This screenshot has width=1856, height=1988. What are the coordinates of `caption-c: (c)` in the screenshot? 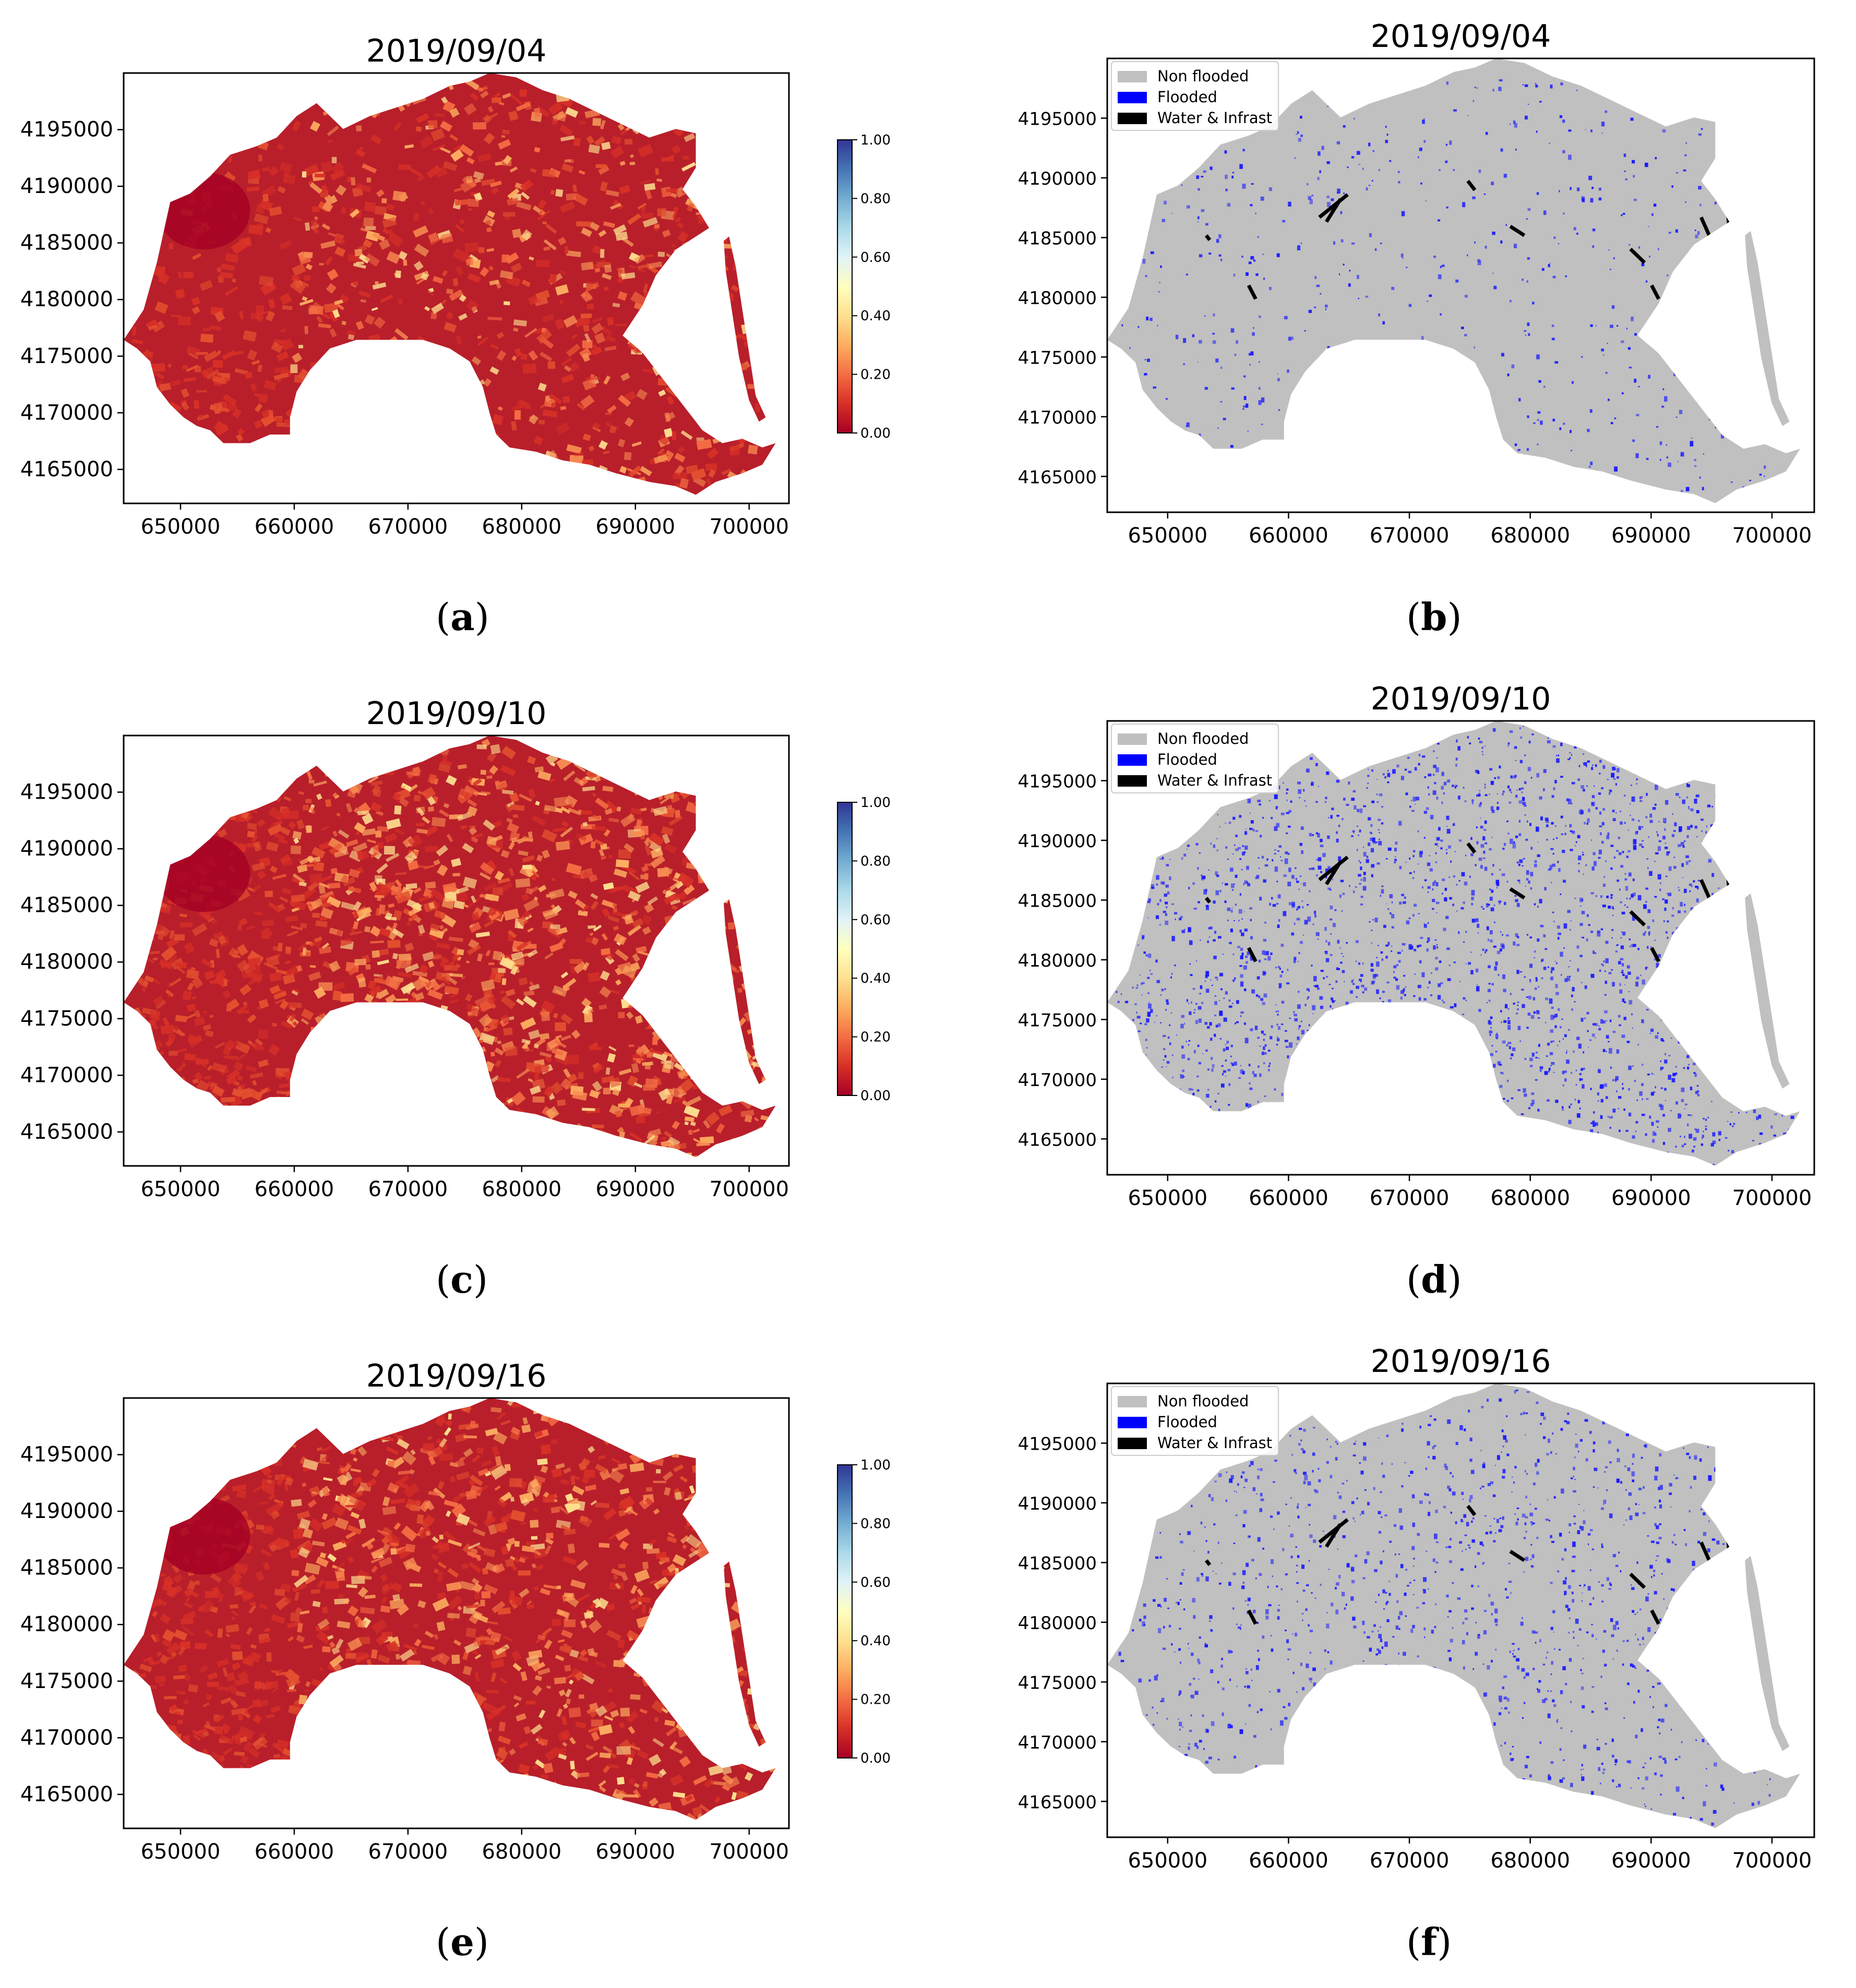 It's located at (462, 1279).